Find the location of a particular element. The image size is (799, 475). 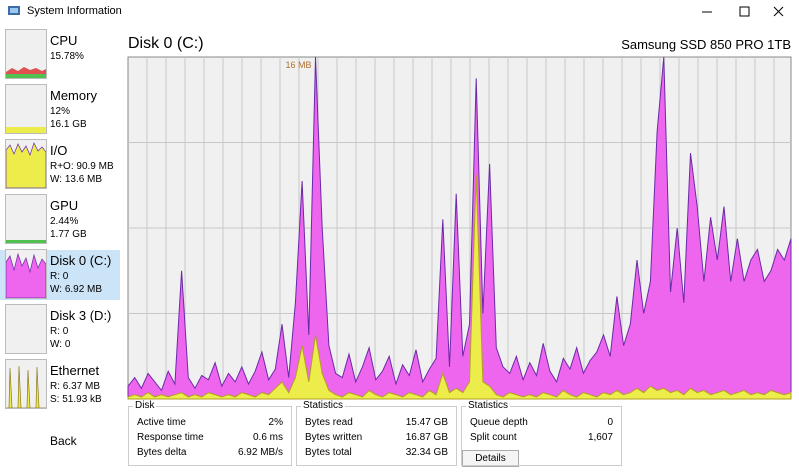

stat-label: Response time is located at coordinates (170, 437).